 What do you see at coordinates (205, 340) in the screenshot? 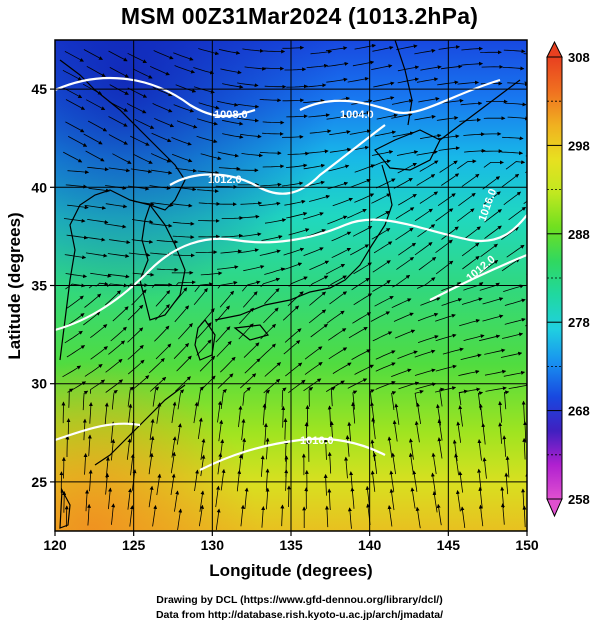
I see `japan-kyushu` at bounding box center [205, 340].